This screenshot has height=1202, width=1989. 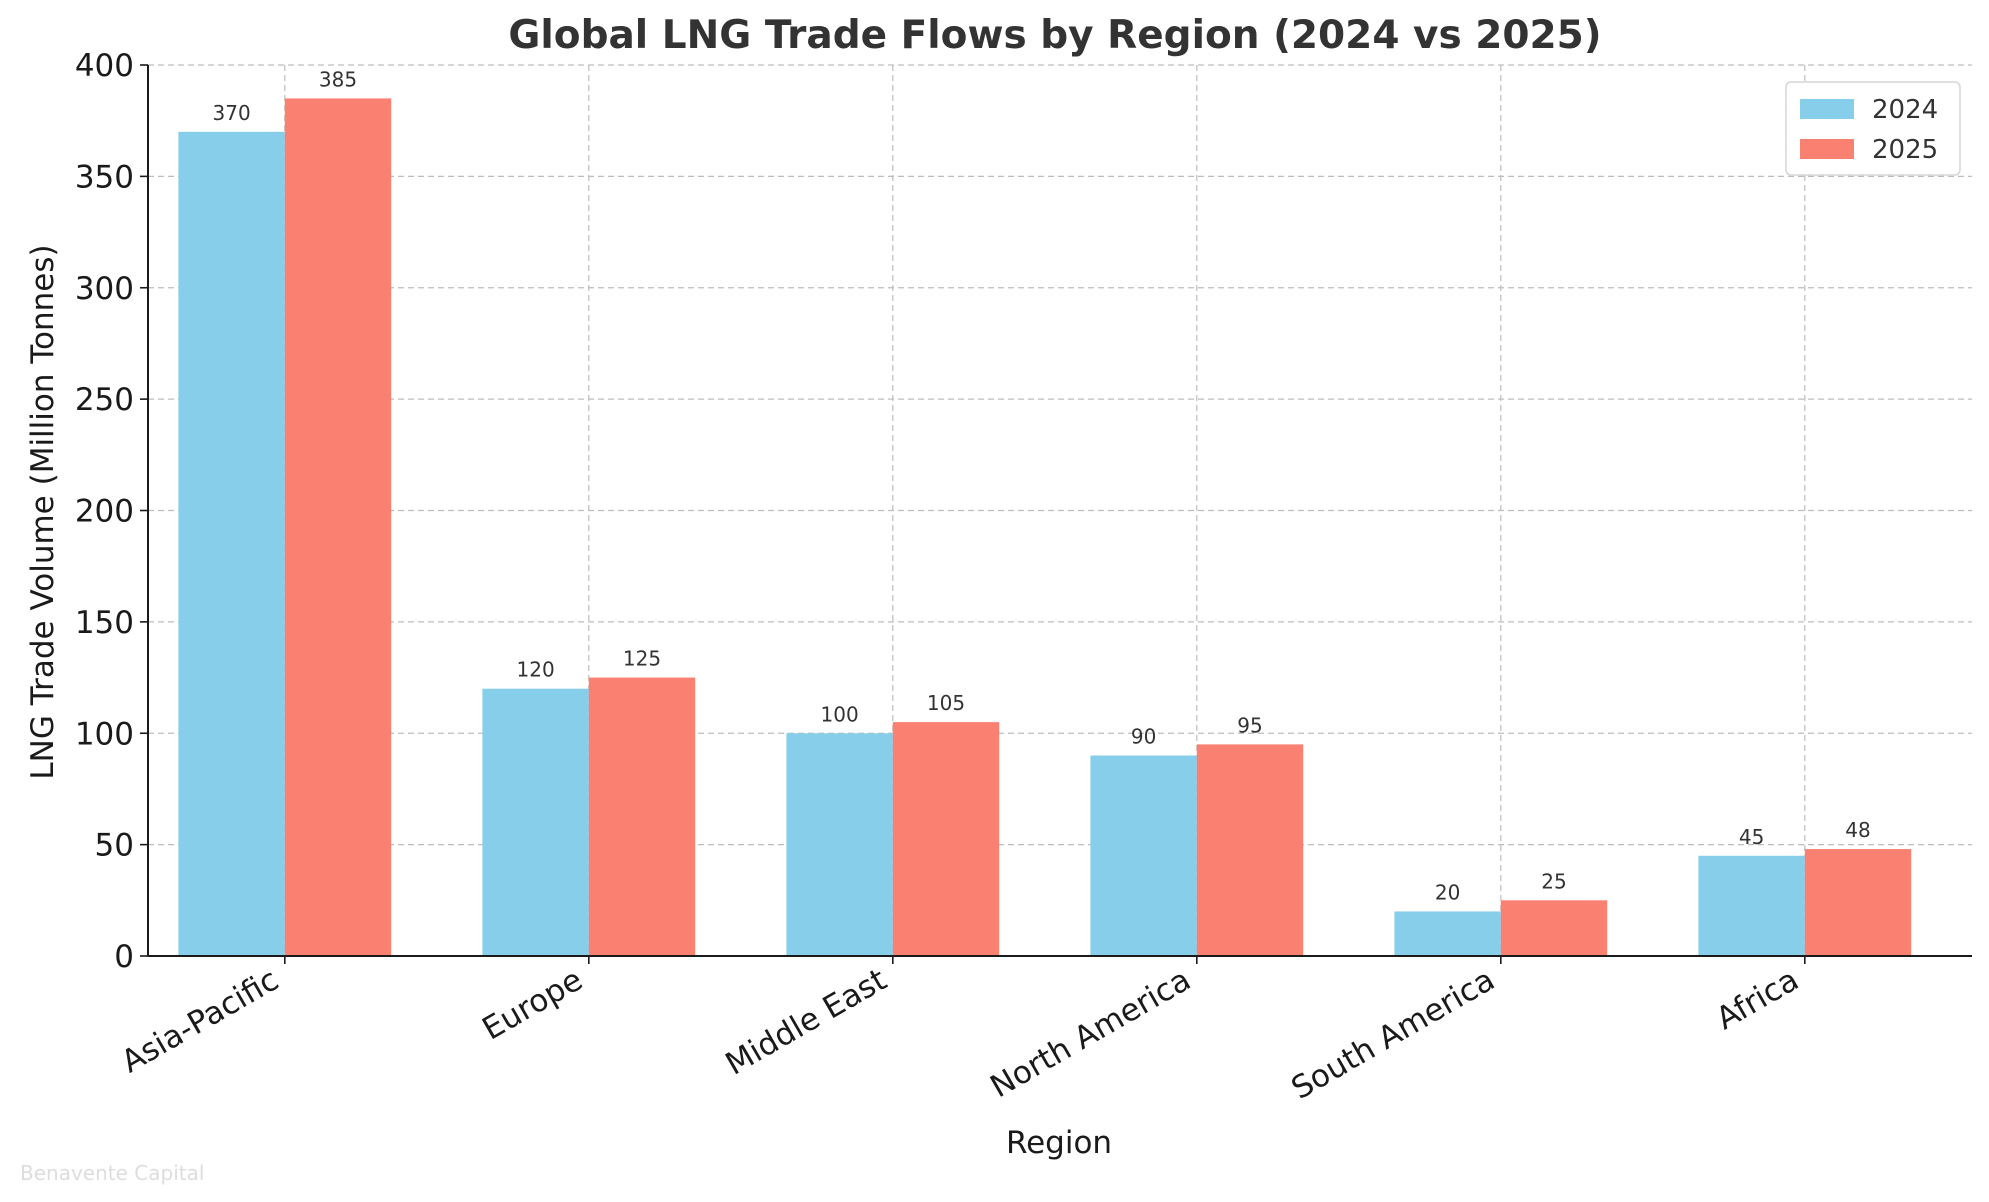 I want to click on y-tick-label: 400, so click(x=104, y=66).